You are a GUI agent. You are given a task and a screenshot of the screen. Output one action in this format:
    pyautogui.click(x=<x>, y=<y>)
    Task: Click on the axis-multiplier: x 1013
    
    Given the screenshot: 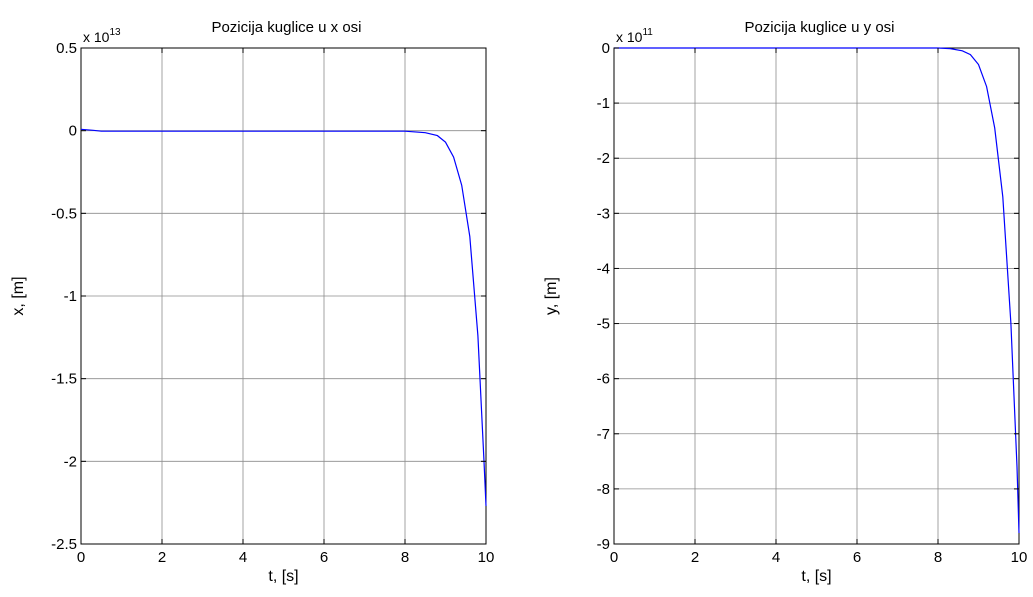 What is the action you would take?
    pyautogui.click(x=102, y=36)
    